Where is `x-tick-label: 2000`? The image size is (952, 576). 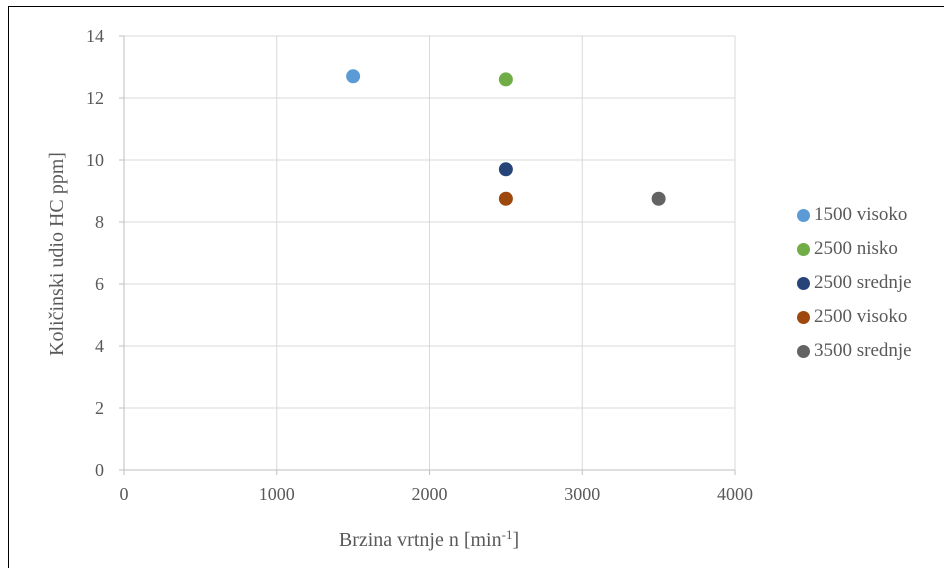 x-tick-label: 2000 is located at coordinates (430, 494).